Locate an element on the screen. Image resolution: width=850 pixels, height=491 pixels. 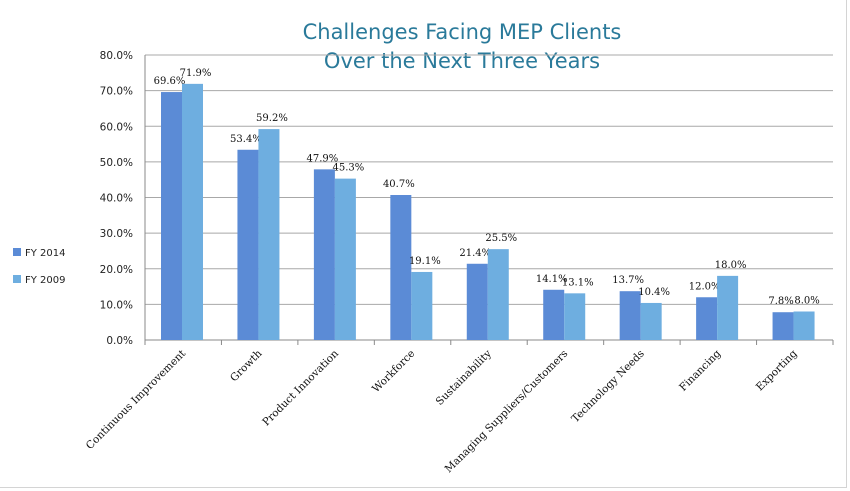
data-label: 8.0% is located at coordinates (806, 301).